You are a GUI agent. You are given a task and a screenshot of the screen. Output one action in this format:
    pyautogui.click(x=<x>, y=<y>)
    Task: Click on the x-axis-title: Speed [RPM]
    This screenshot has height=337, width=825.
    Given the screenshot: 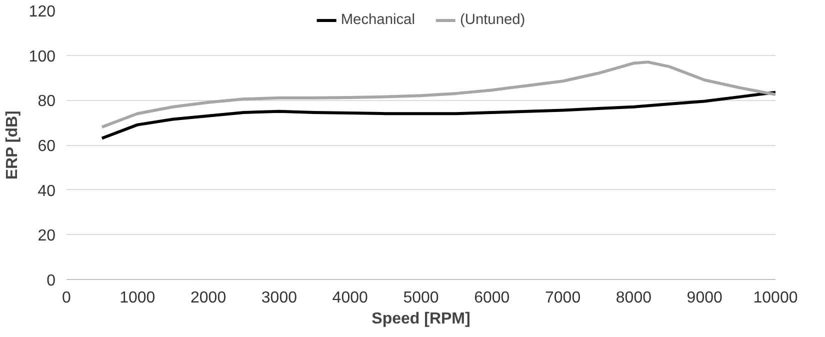 What is the action you would take?
    pyautogui.click(x=421, y=319)
    